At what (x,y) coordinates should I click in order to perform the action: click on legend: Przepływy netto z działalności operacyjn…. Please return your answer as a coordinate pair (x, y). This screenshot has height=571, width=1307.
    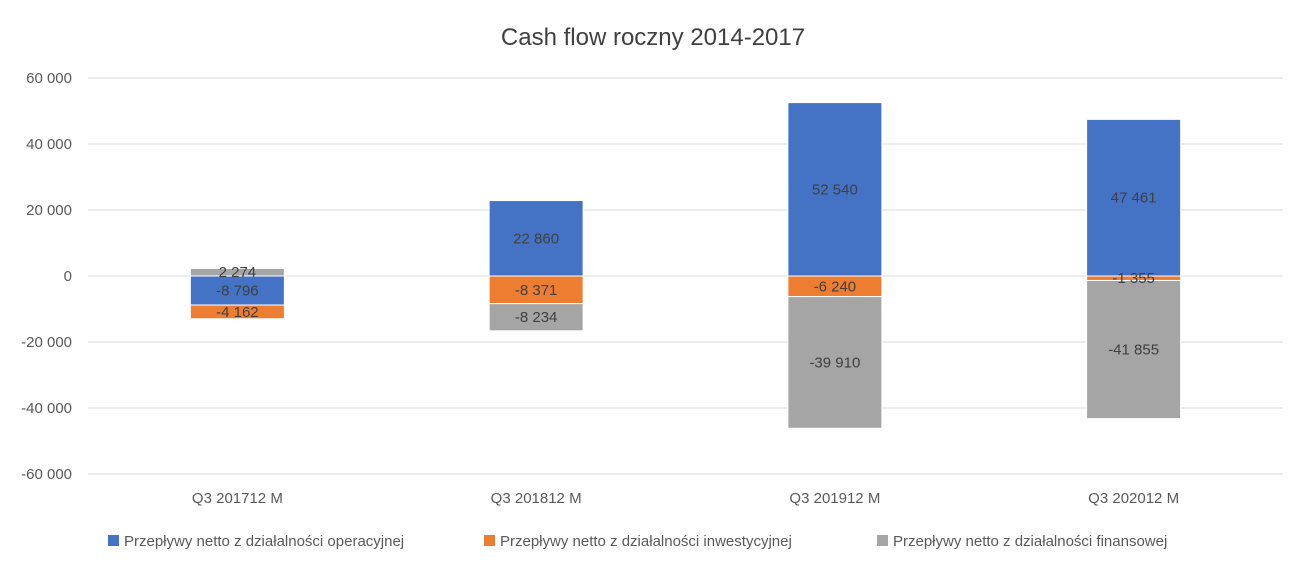
    Looking at the image, I should click on (637, 541).